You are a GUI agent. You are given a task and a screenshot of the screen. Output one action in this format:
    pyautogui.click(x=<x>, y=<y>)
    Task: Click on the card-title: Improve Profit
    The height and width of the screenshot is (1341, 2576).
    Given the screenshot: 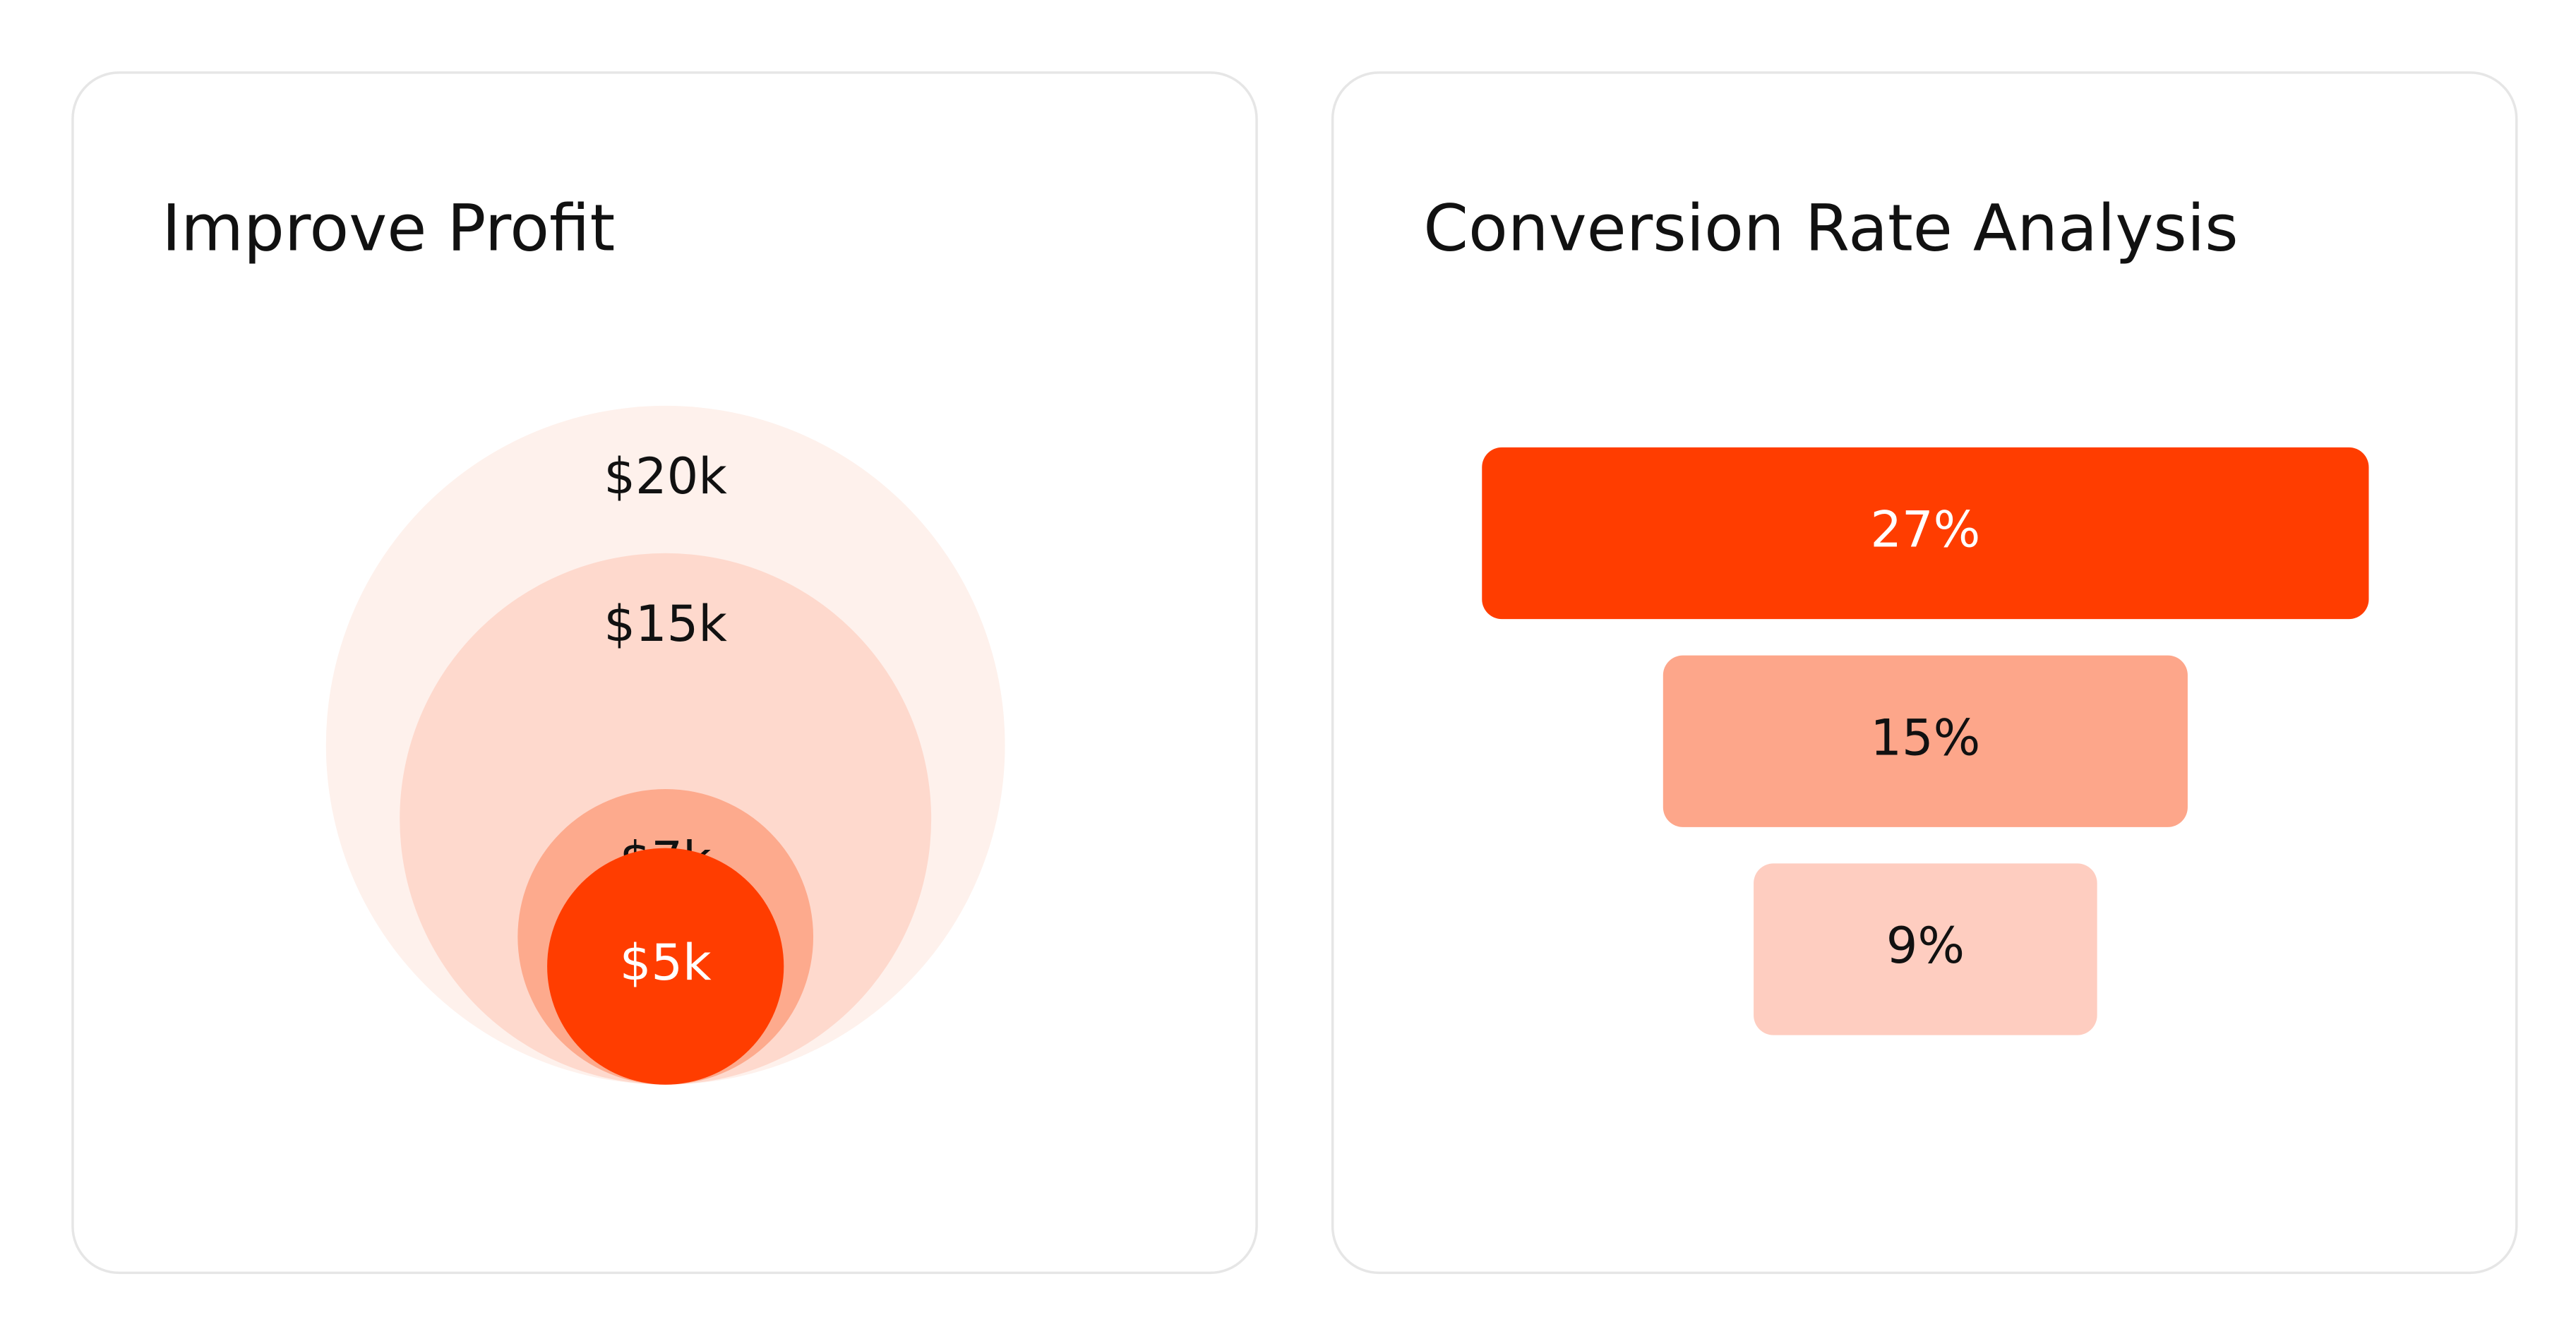 What is the action you would take?
    pyautogui.click(x=388, y=228)
    